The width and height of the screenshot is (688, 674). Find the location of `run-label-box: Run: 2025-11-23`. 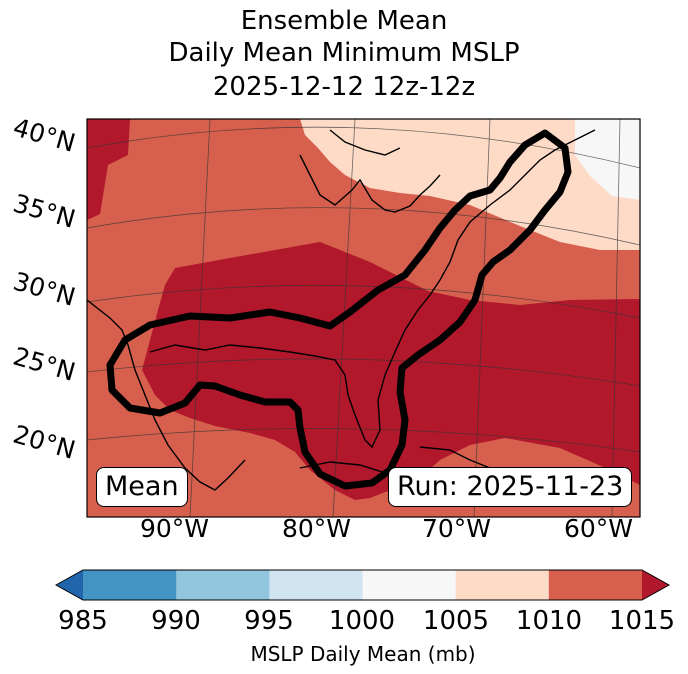

run-label-box: Run: 2025-11-23 is located at coordinates (510, 487).